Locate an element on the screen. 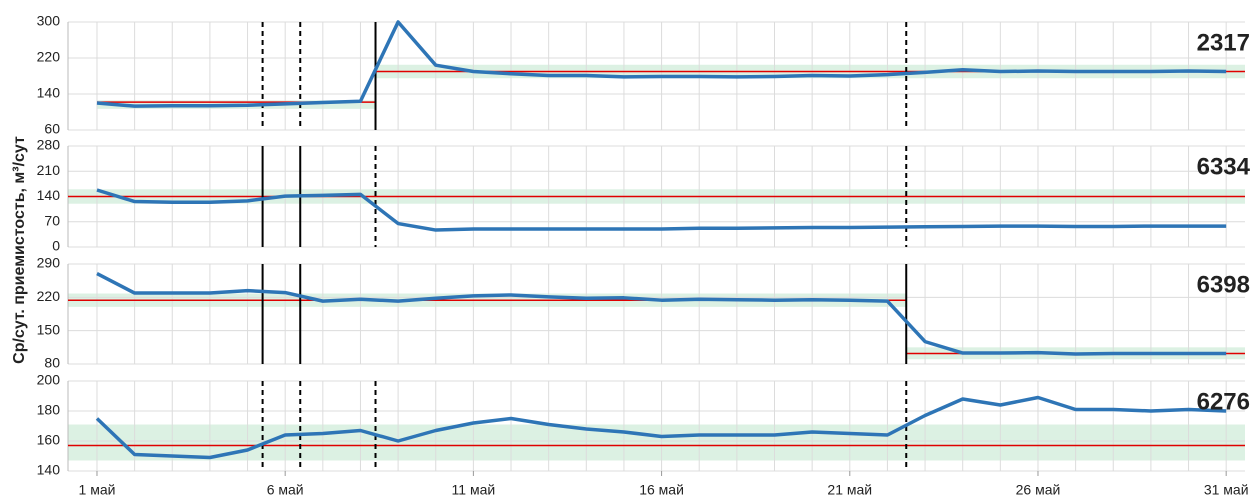 The image size is (1255, 502). band is located at coordinates (656, 442).